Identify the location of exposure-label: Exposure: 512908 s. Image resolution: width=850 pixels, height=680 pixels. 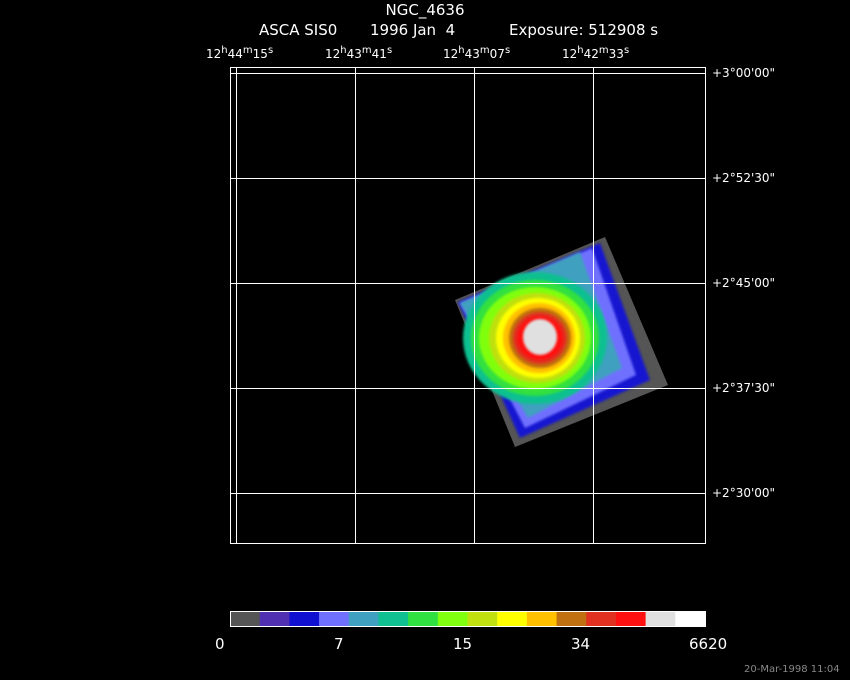
(584, 30).